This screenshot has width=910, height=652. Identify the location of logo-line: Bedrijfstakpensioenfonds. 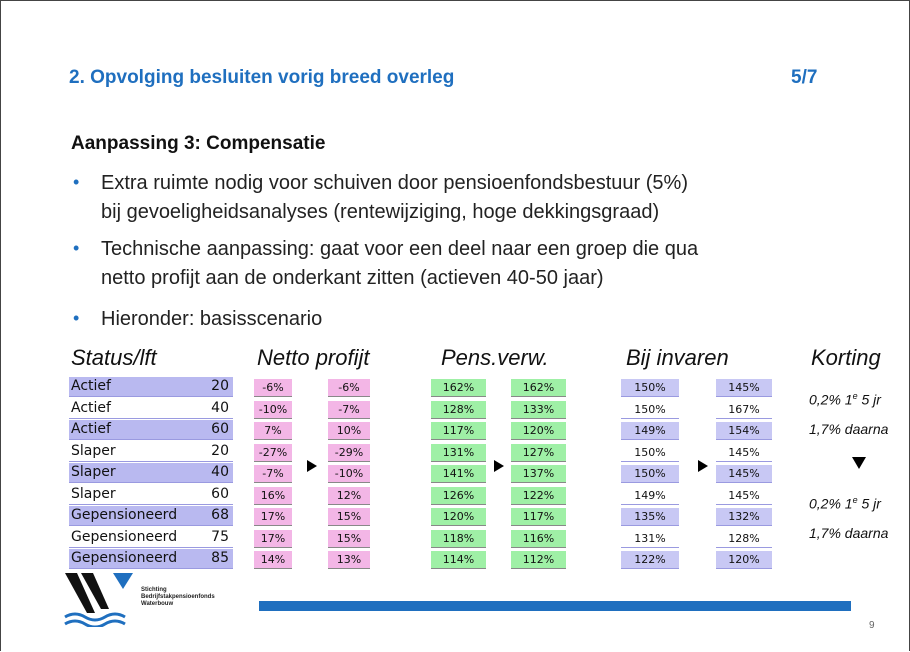
(178, 597).